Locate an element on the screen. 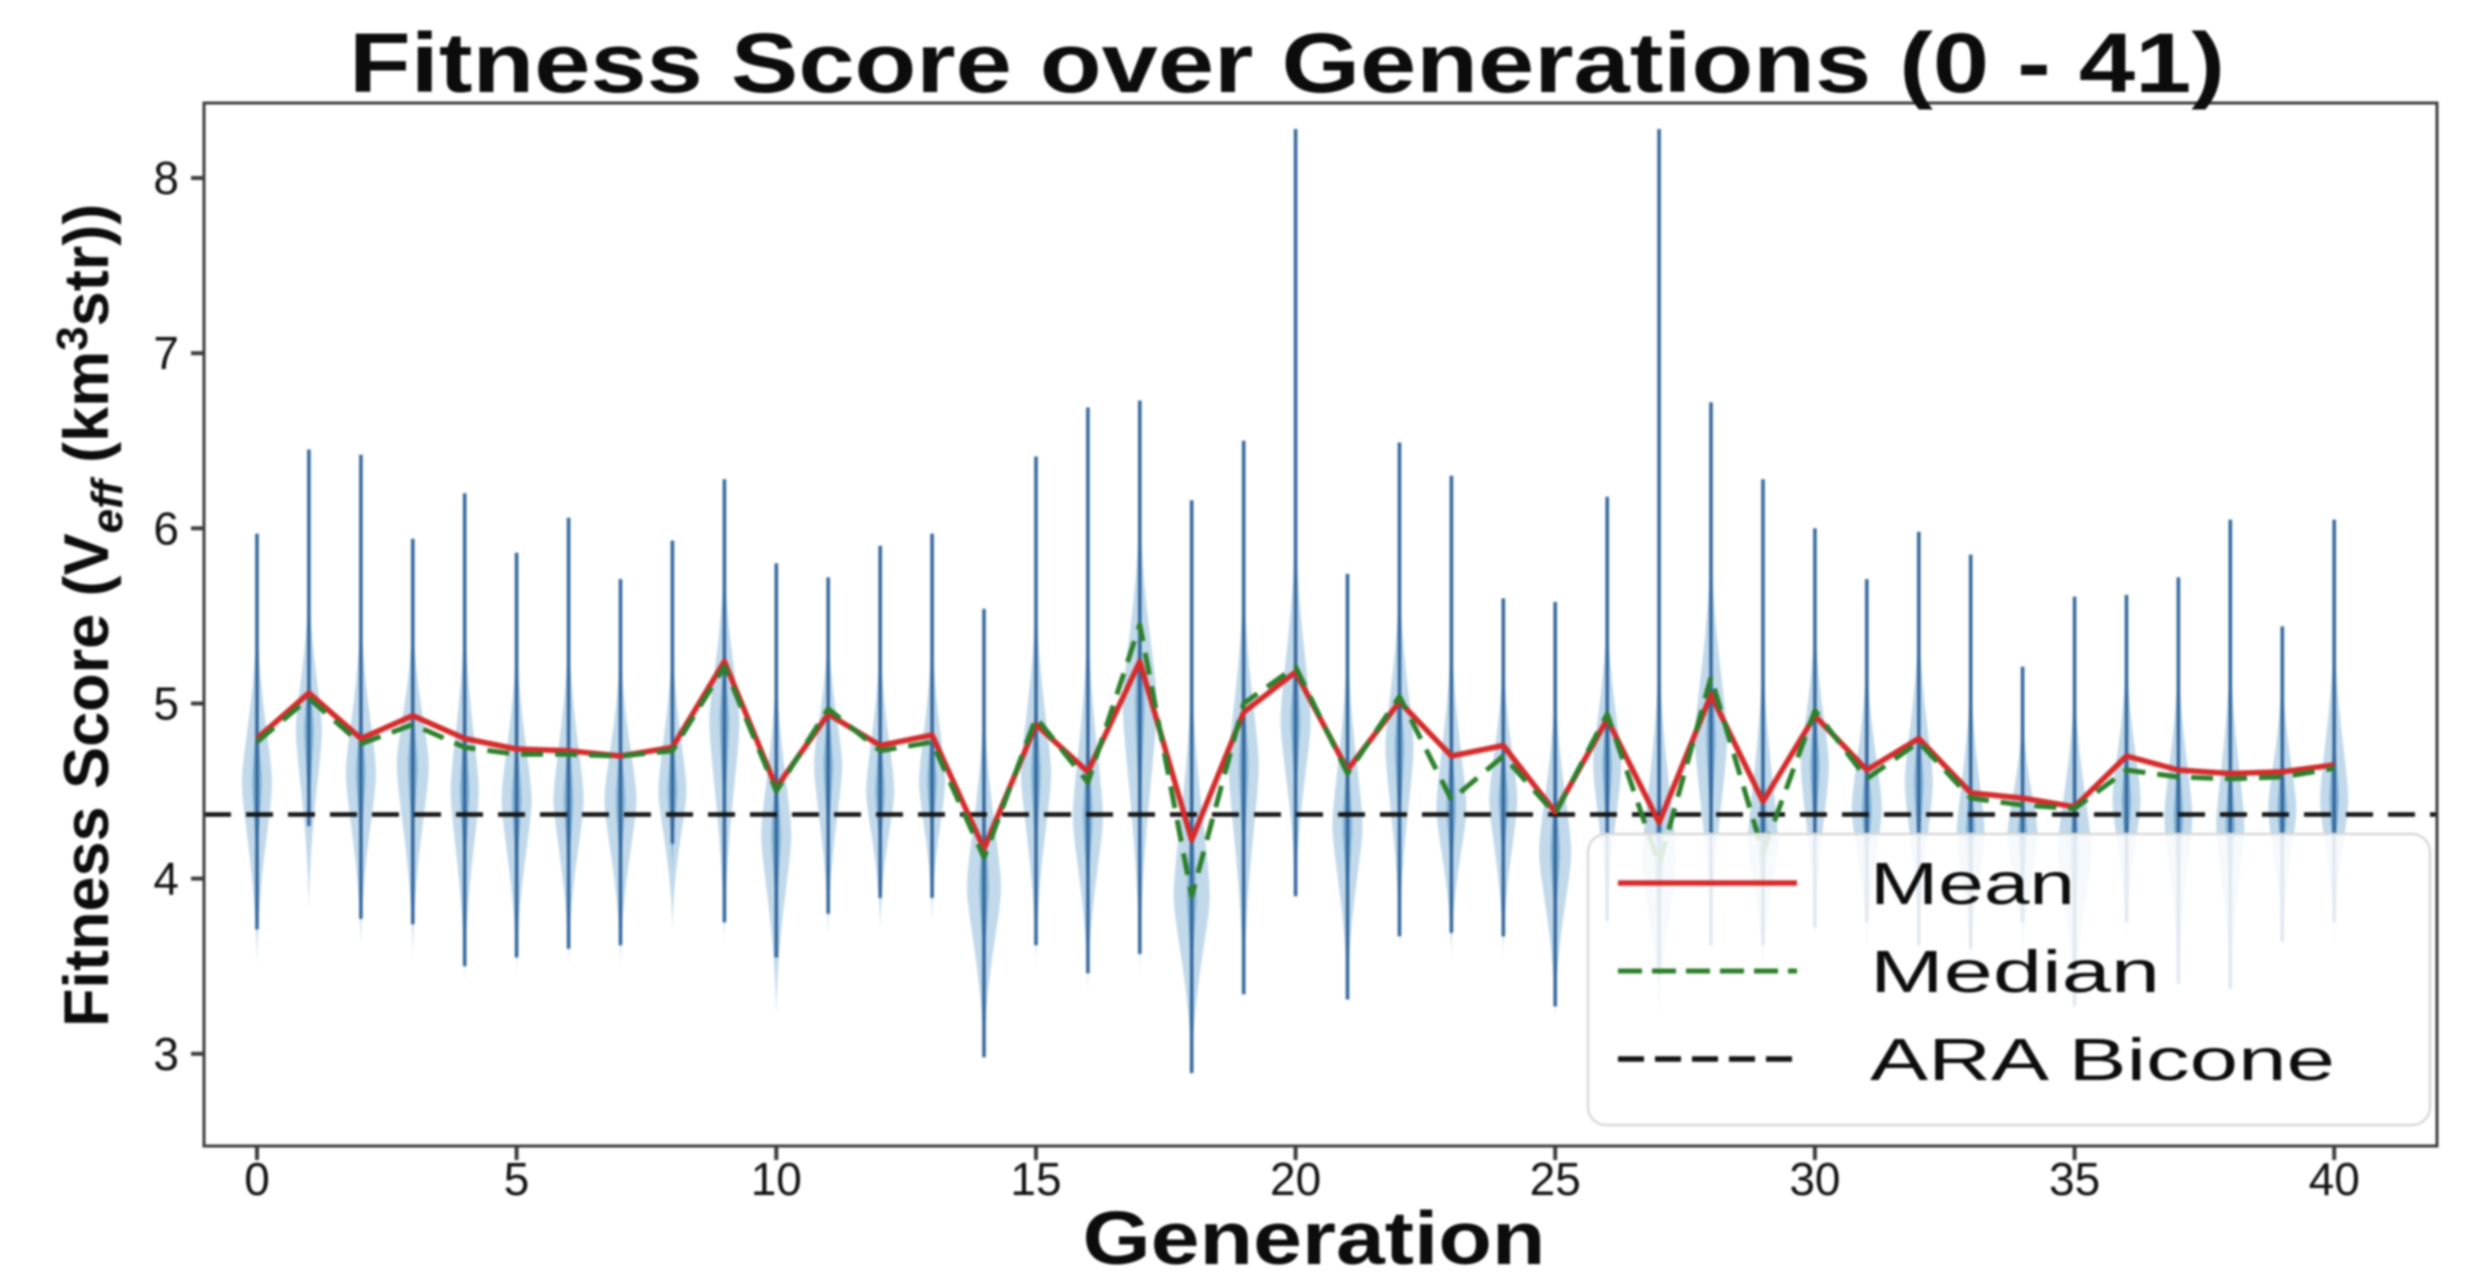 This screenshot has height=1278, width=2486. svg-text: ARA Bicone is located at coordinates (2102, 1060).